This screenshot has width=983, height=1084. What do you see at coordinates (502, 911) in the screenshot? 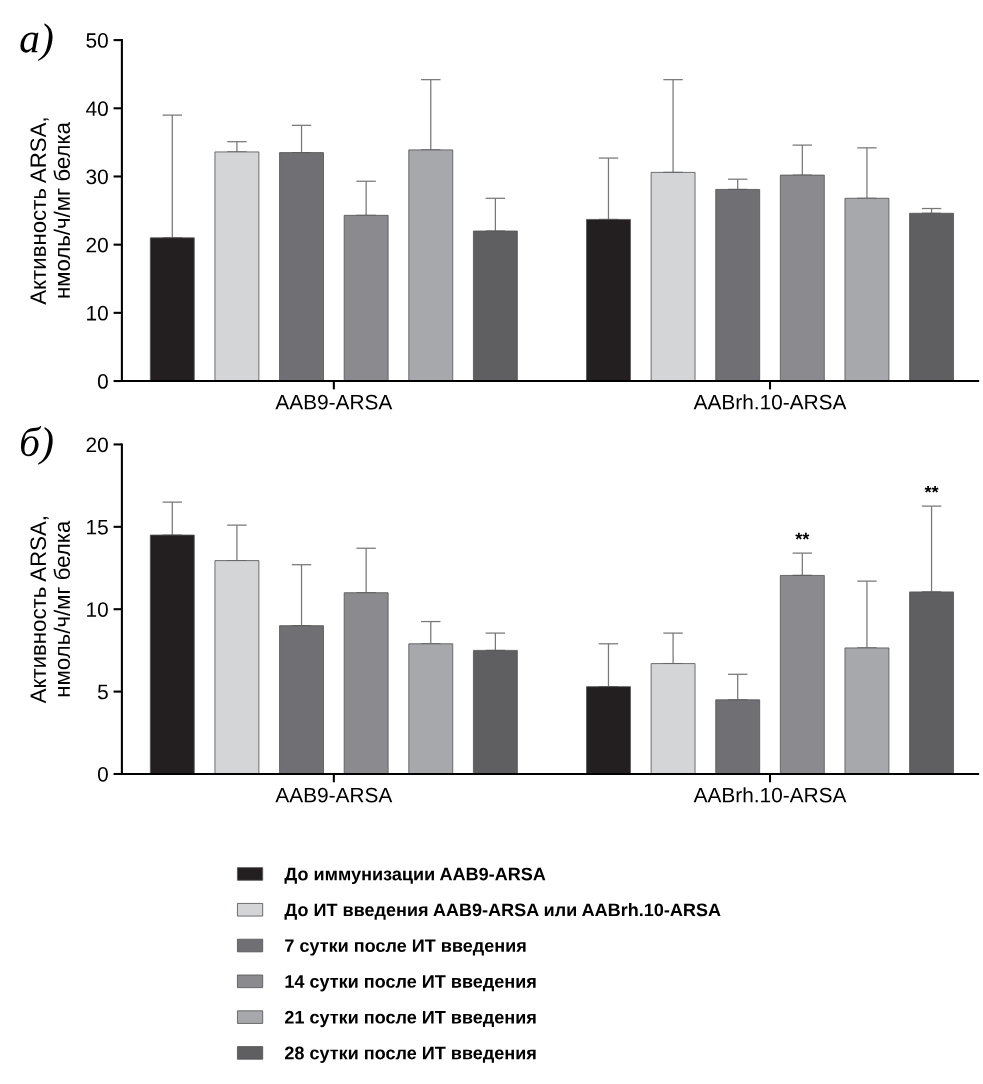
I see `legend-label: До ИТ введения AAB9-ARSA или AABrh.10-ARSA` at bounding box center [502, 911].